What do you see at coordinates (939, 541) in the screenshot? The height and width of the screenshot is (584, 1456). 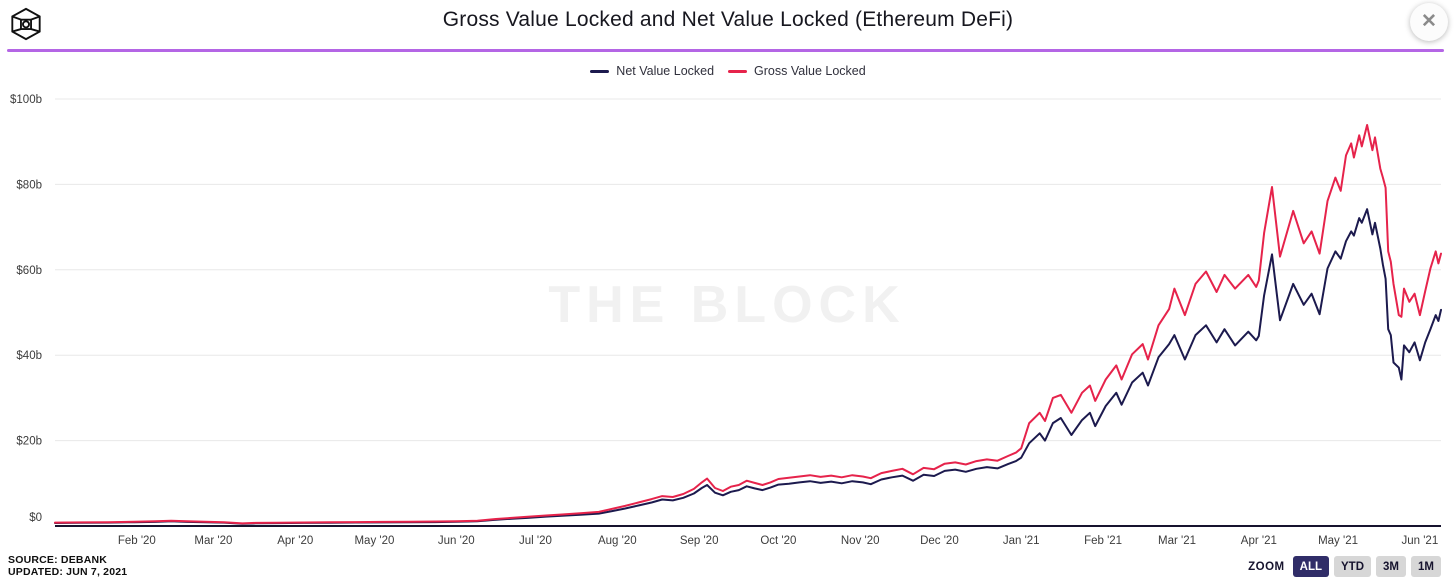 I see `svg-text: Dec '20` at bounding box center [939, 541].